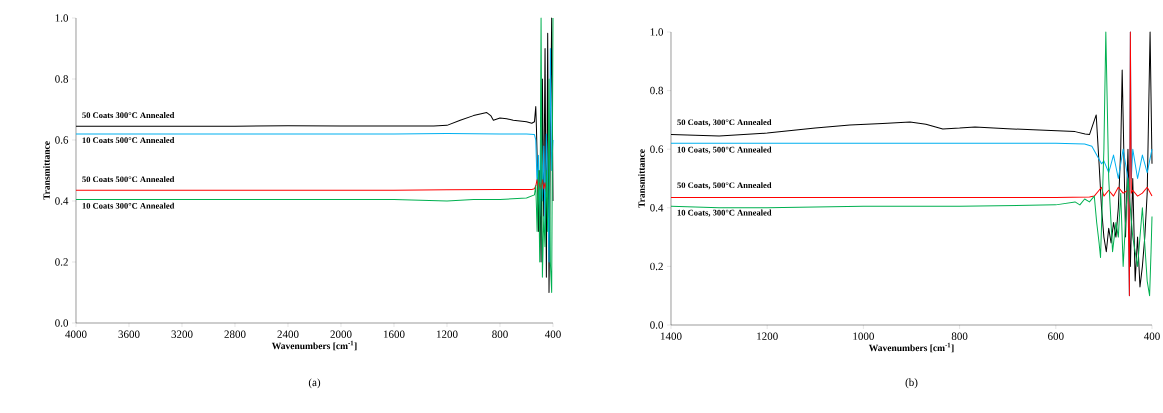 Image resolution: width=1163 pixels, height=413 pixels. I want to click on x-tick-label: 2800, so click(235, 334).